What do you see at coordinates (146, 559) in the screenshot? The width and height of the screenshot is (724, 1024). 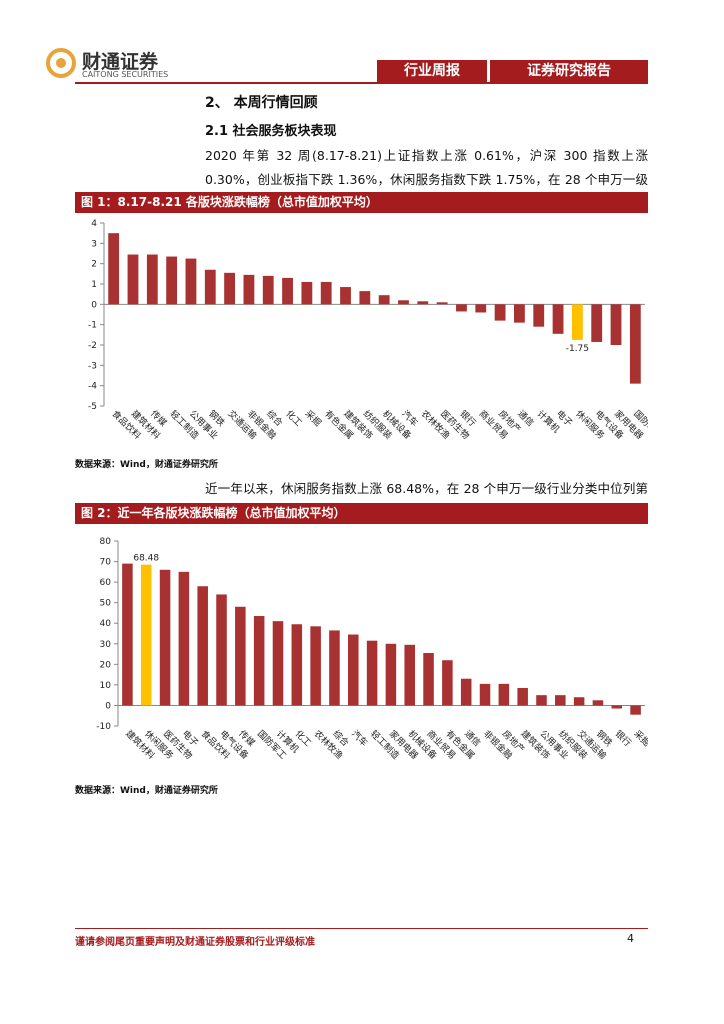 I see `data-label: 68.48` at bounding box center [146, 559].